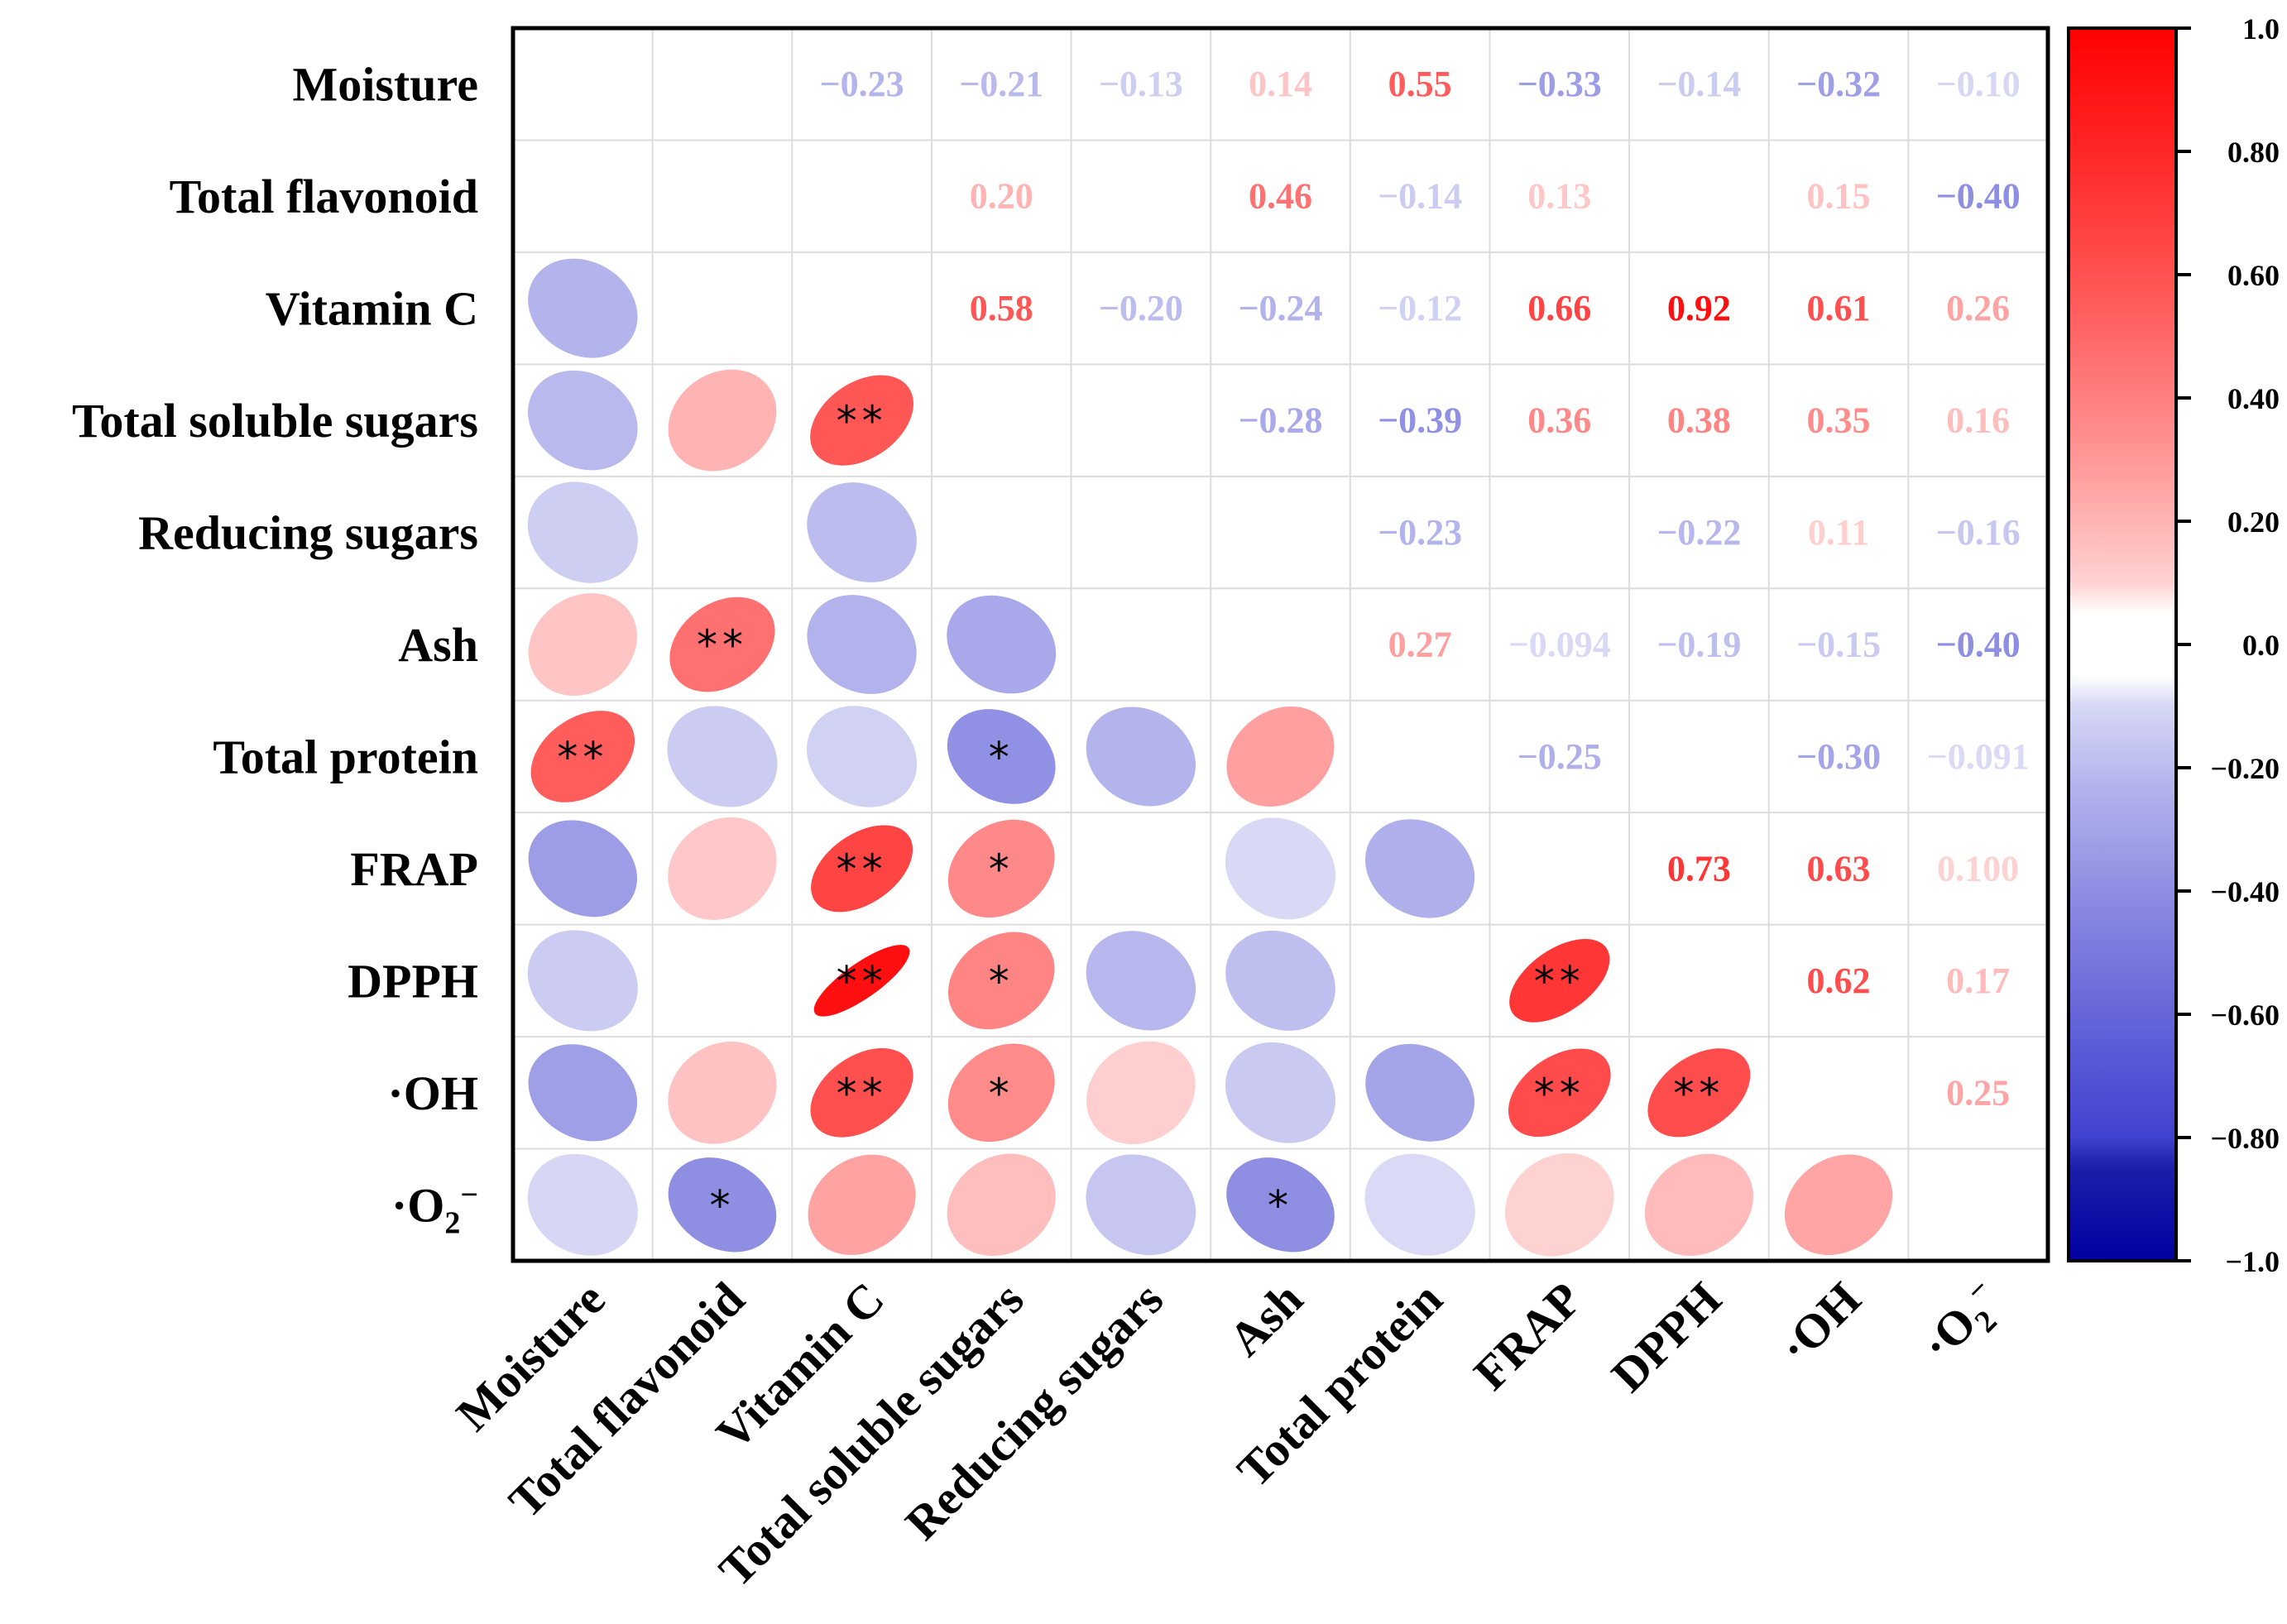  Describe the element at coordinates (1528, 1336) in the screenshot. I see `column-label: FRAP` at that location.